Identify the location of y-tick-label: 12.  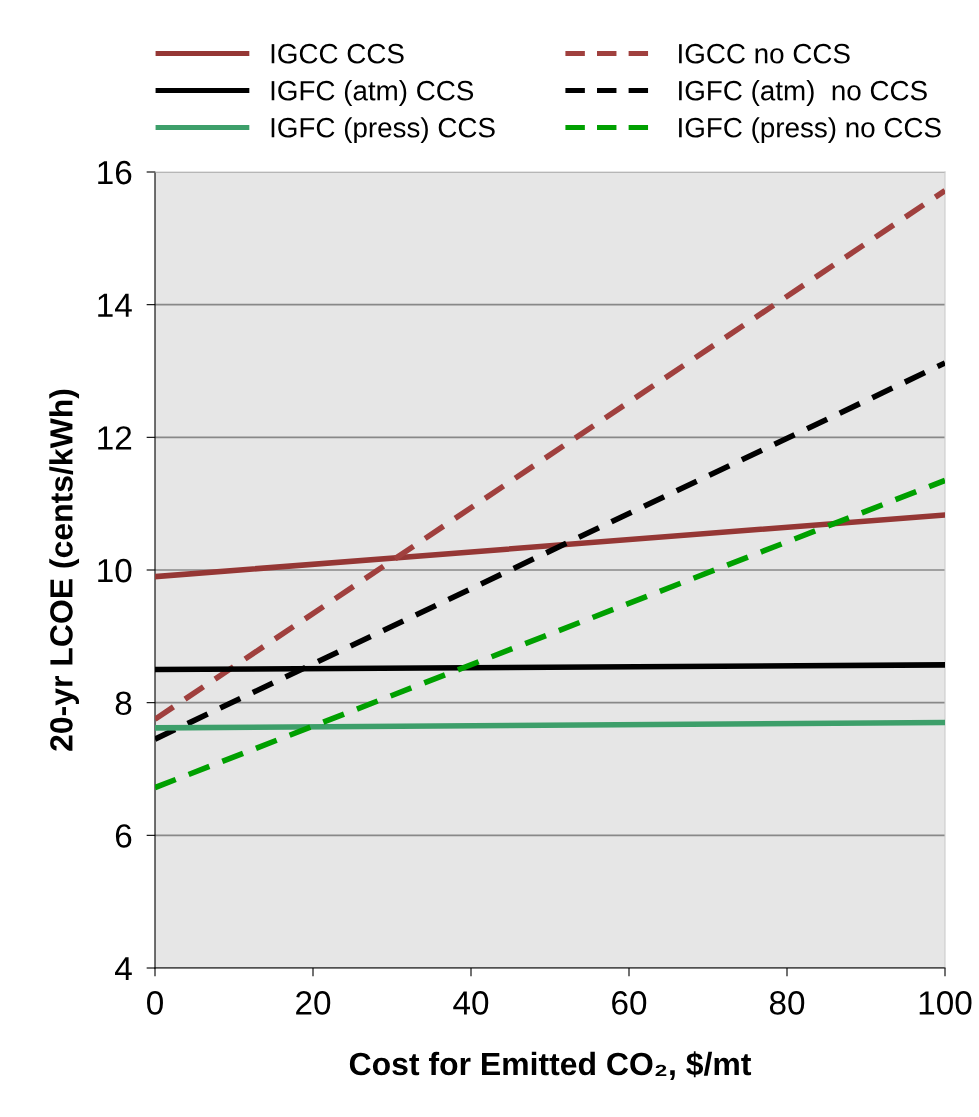
(115, 438).